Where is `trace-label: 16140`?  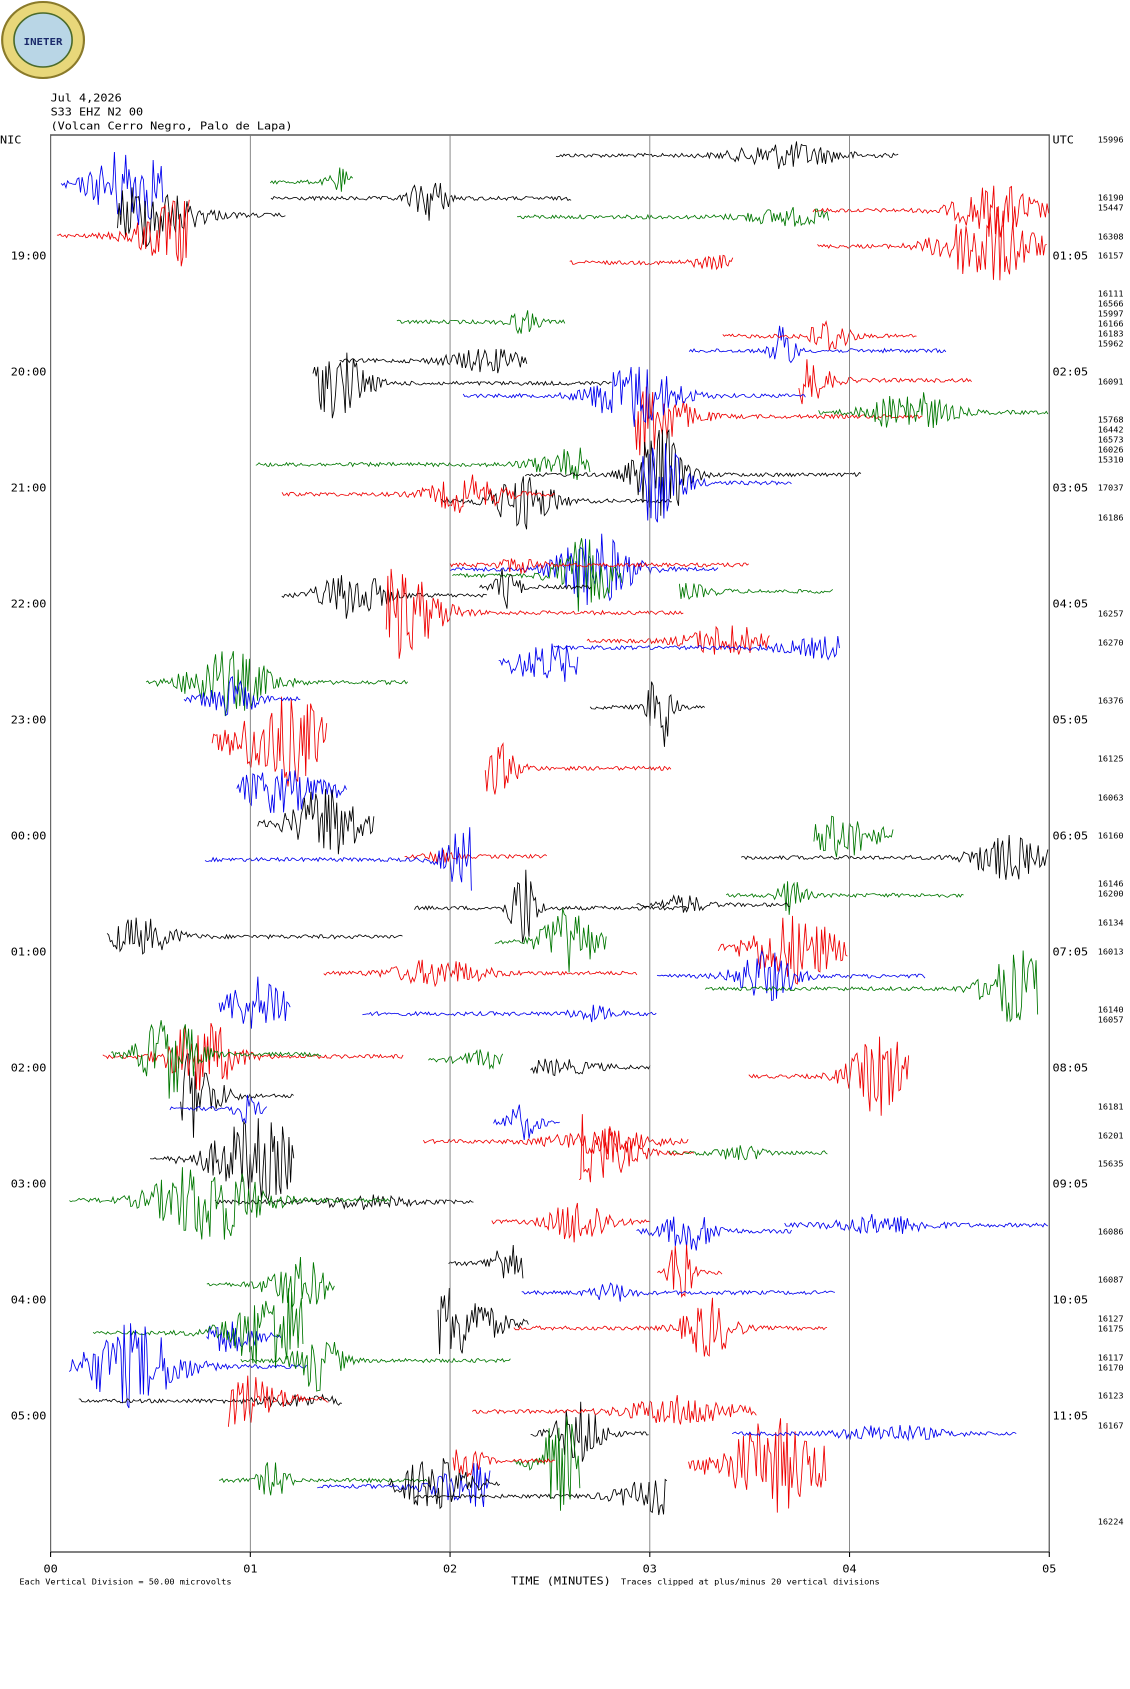
trace-label: 16140 is located at coordinates (1111, 1010).